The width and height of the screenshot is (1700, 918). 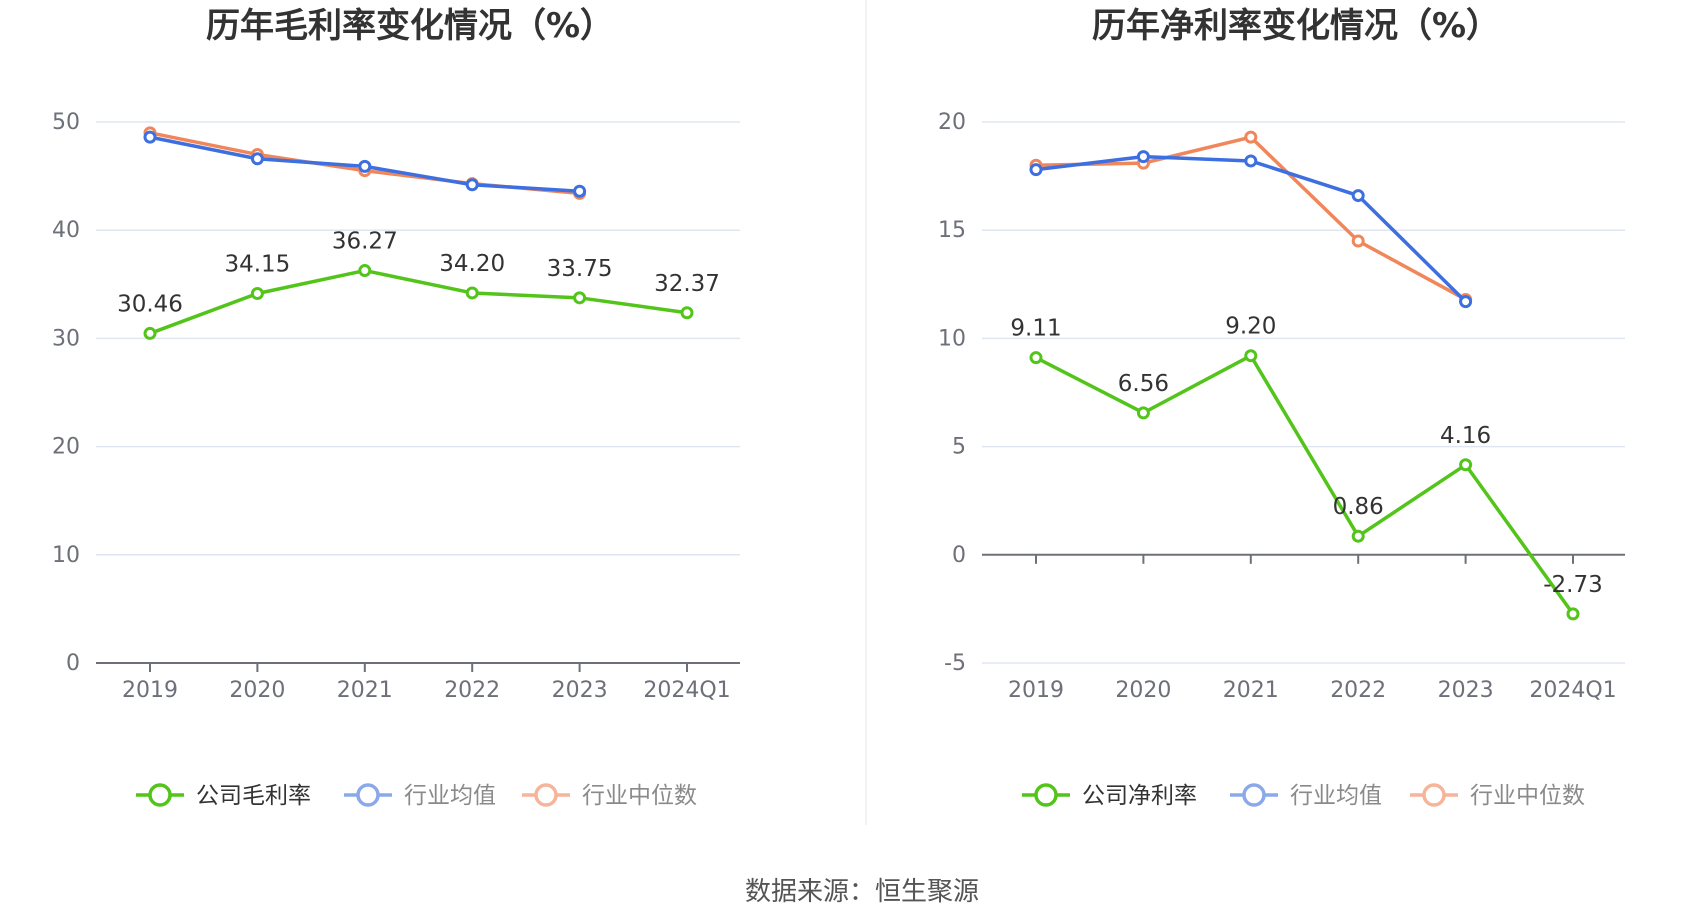 What do you see at coordinates (1250, 327) in the screenshot?
I see `data-label: 9.20` at bounding box center [1250, 327].